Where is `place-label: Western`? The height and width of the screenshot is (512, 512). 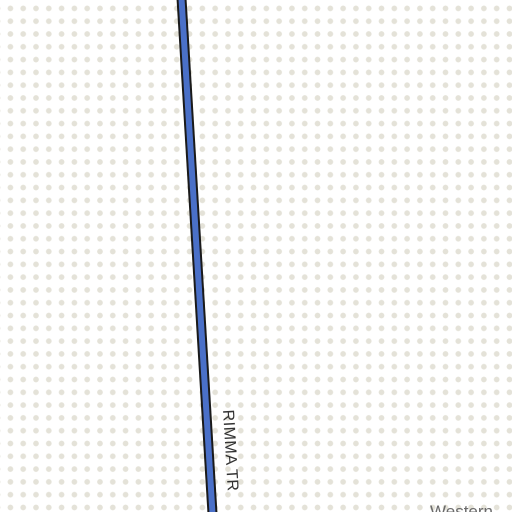
place-label: Western is located at coordinates (461, 507).